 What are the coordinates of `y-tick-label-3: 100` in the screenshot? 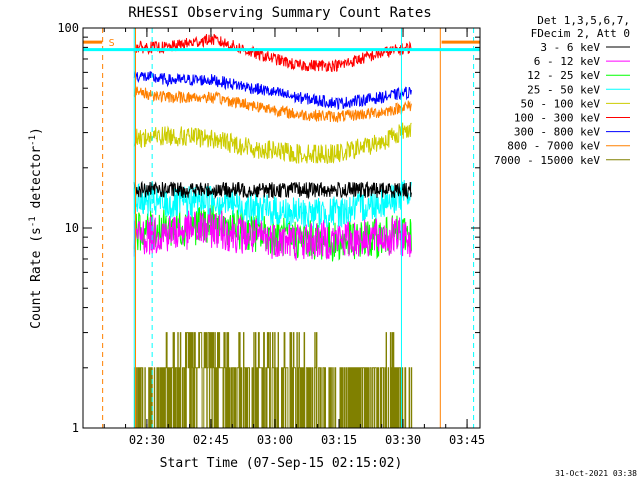 It's located at (68, 28).